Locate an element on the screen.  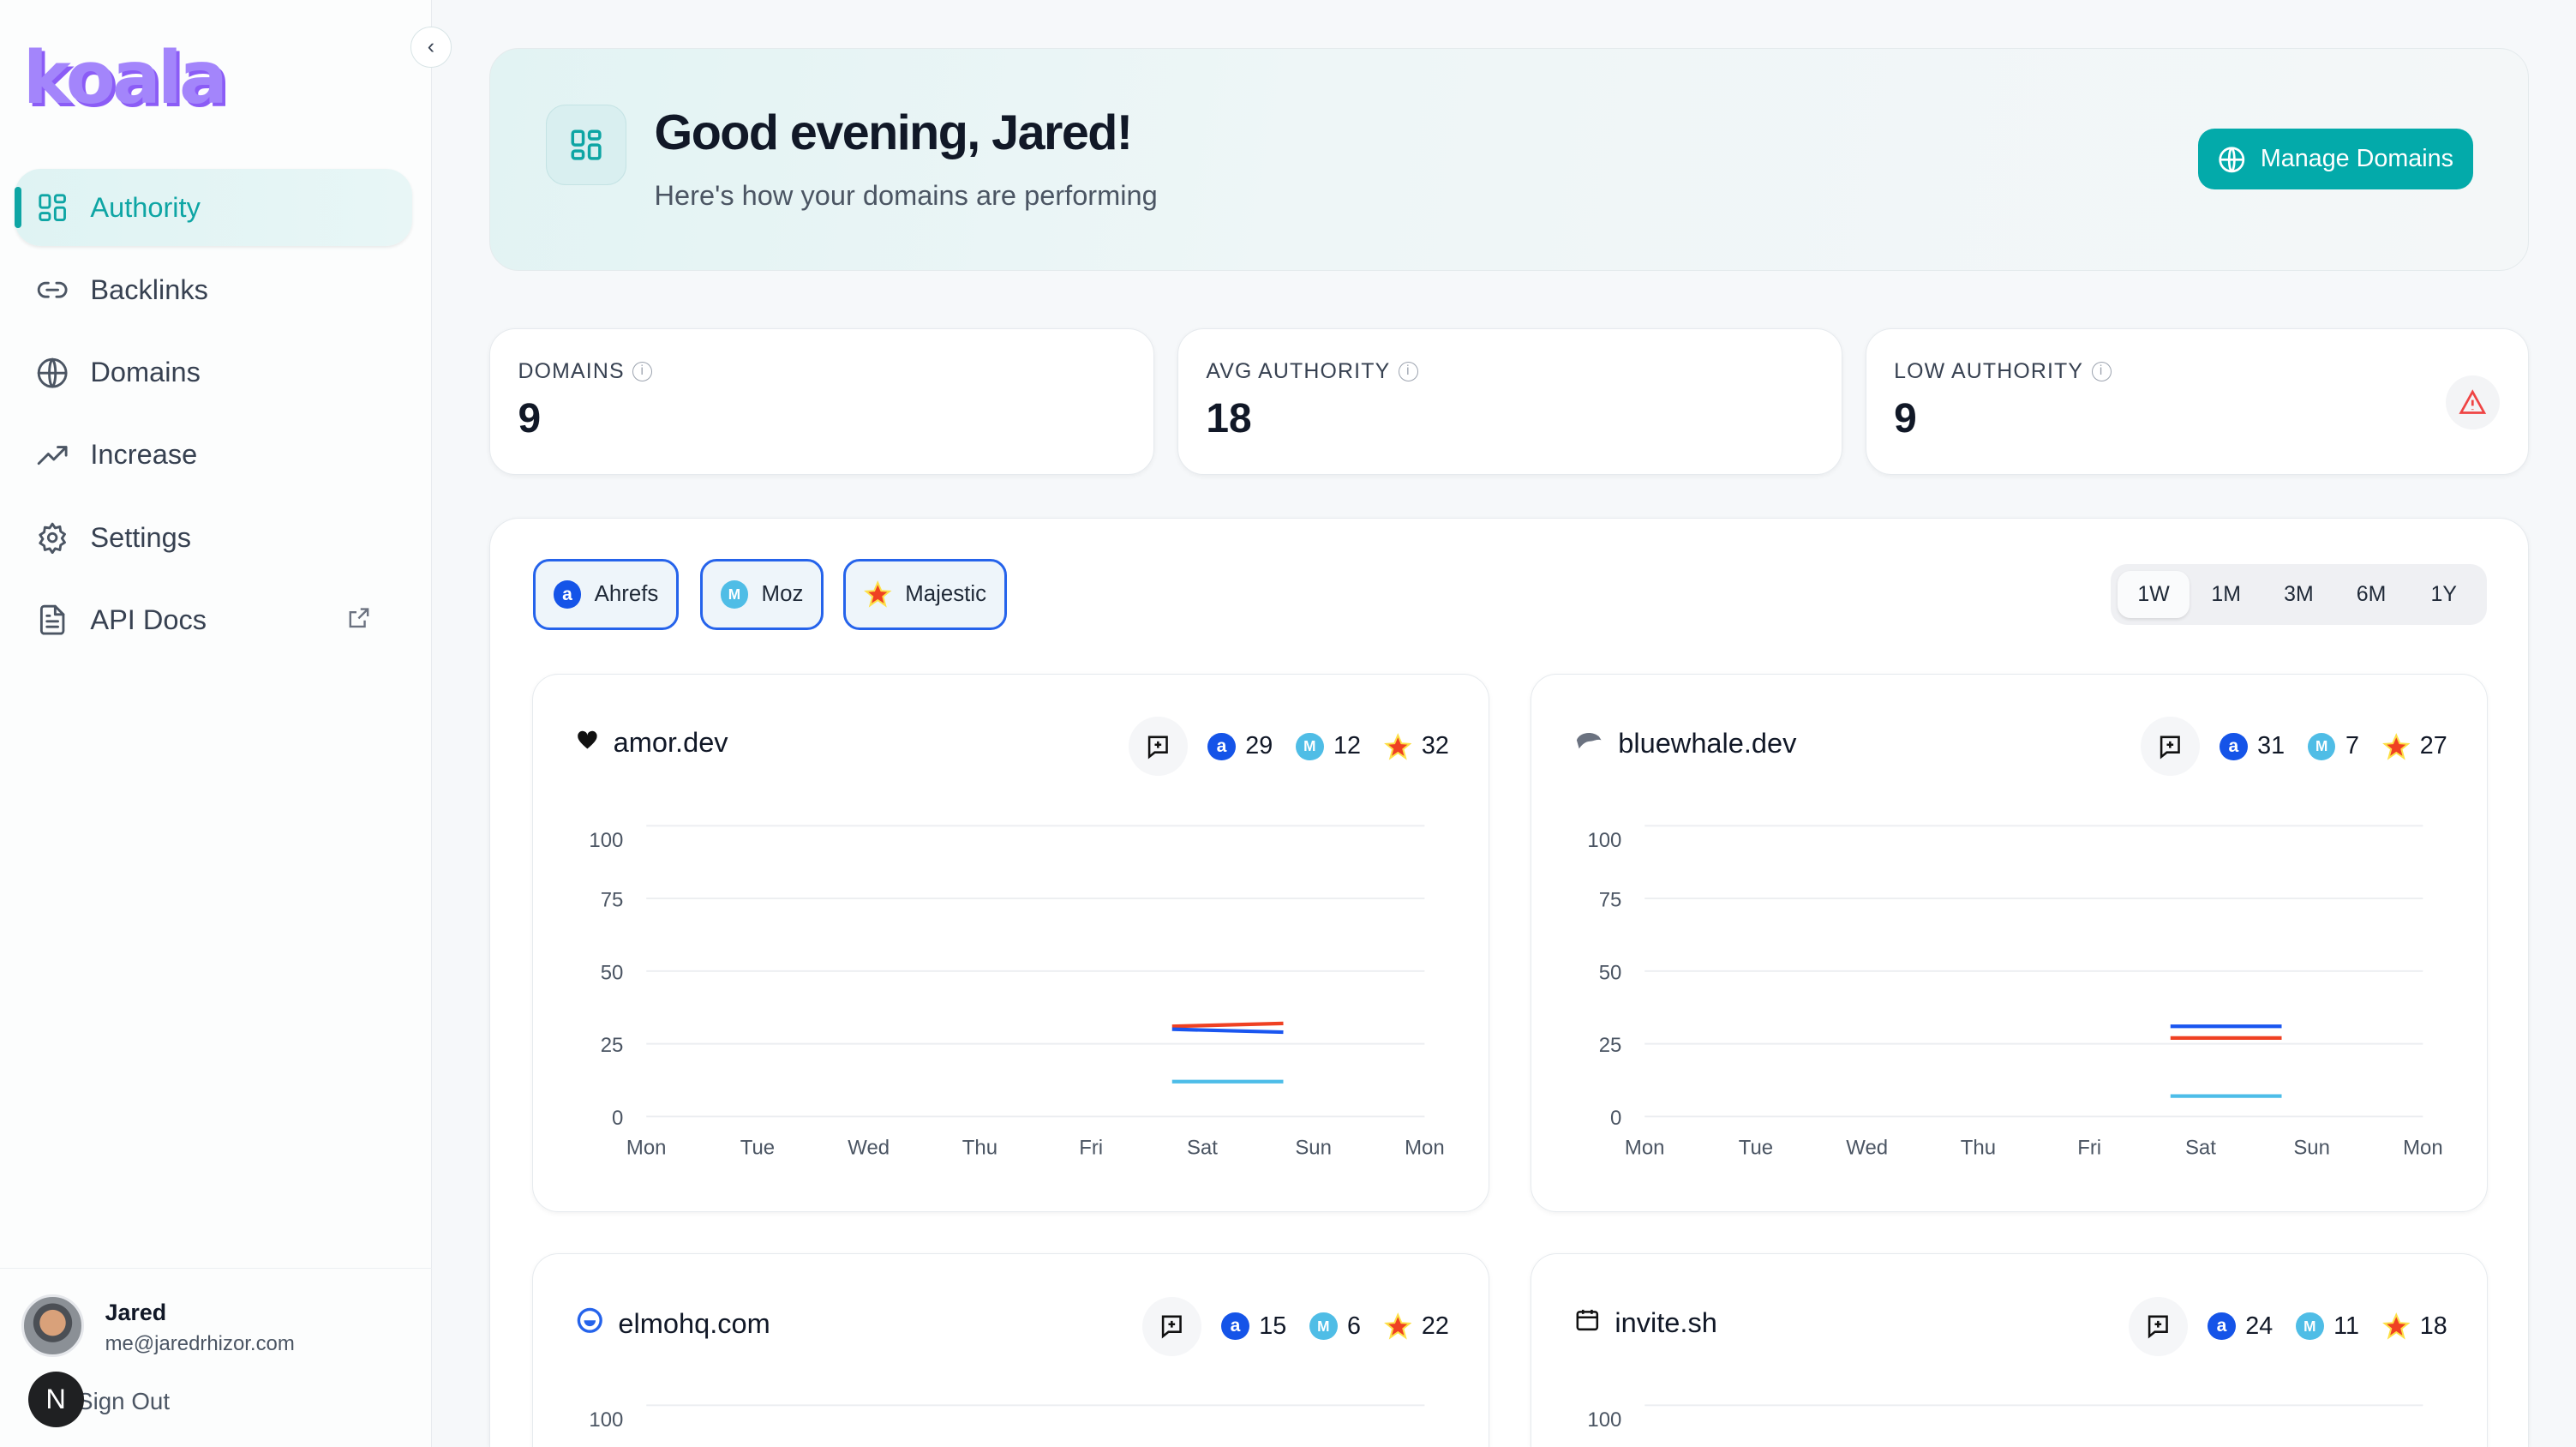
time-range-selector: 1W 1M 3M 6M 1Y is located at coordinates (2299, 595).